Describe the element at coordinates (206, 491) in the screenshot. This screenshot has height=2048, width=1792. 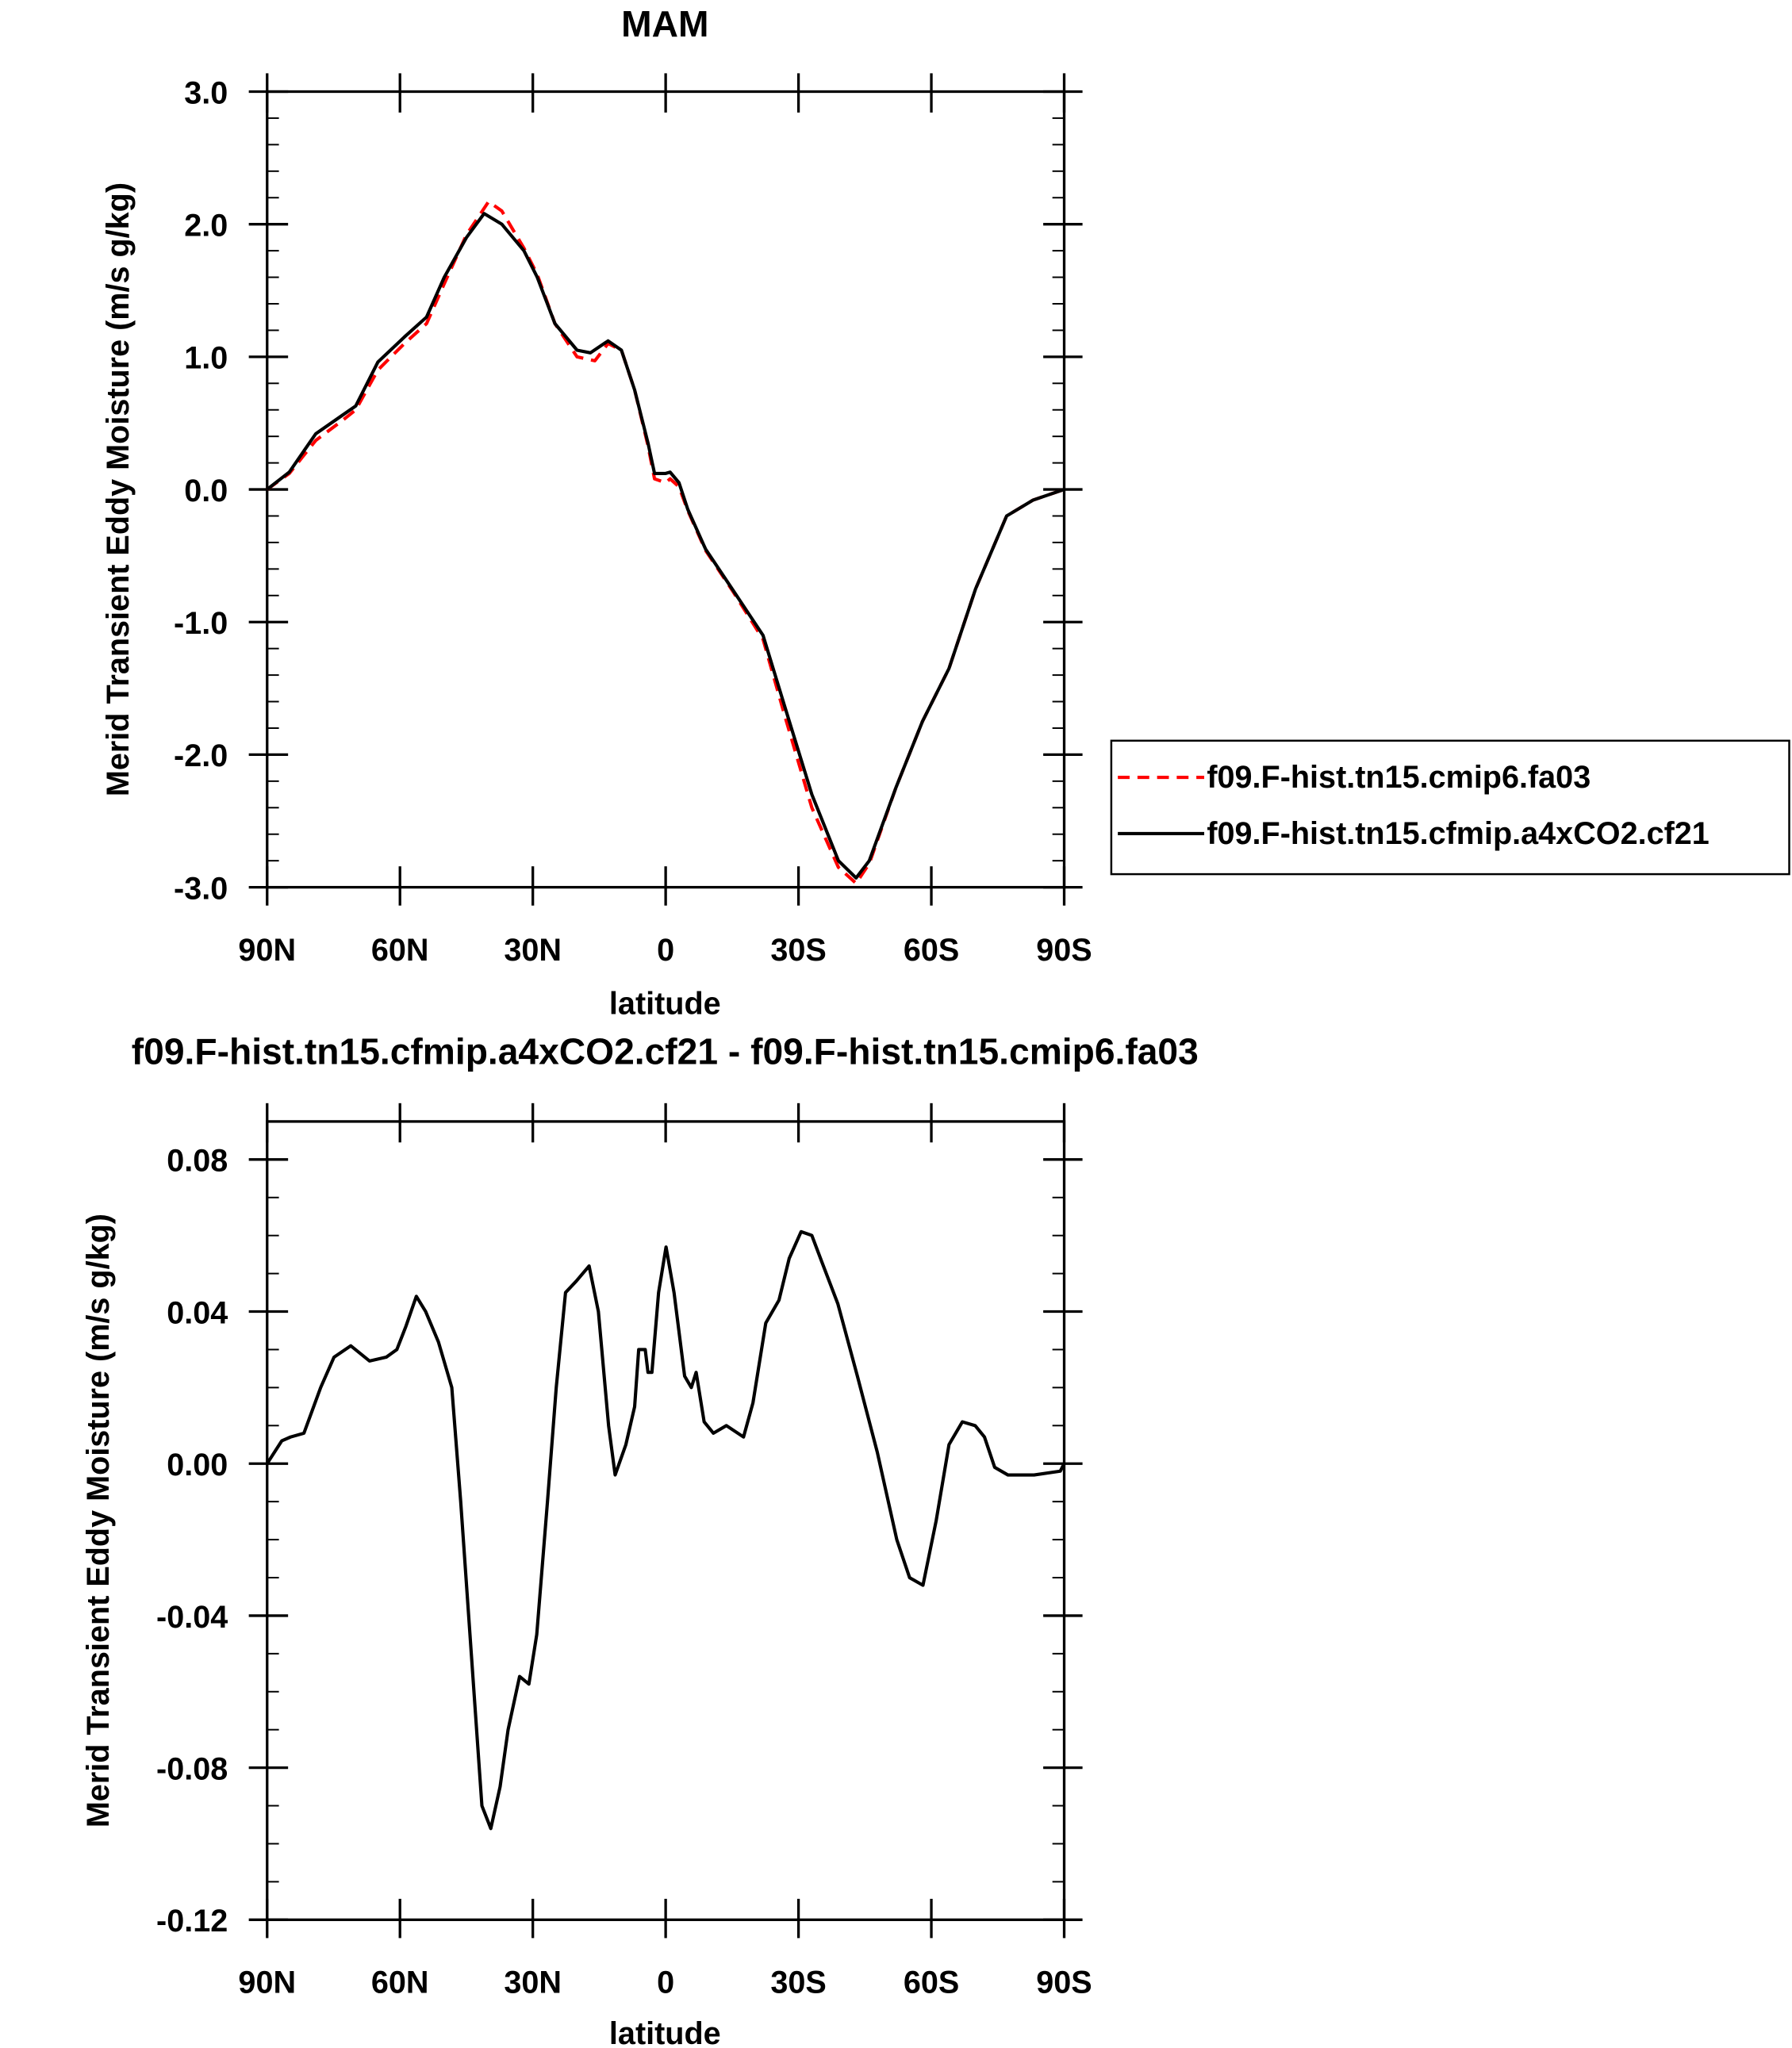
I see `top-y-tick-label: 0.0` at that location.